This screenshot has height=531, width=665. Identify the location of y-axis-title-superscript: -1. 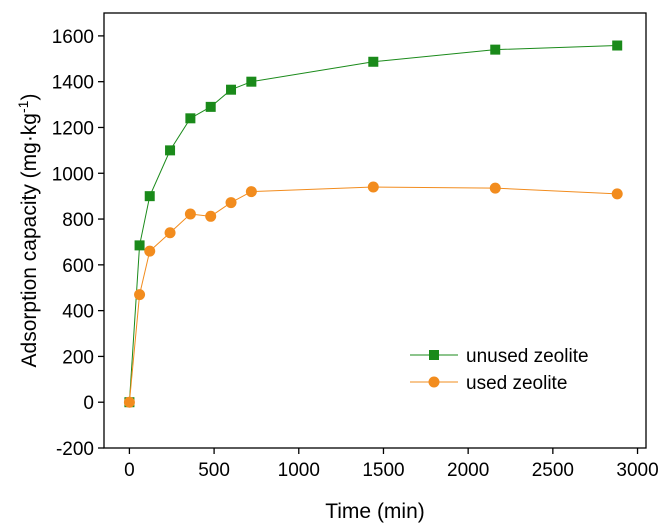
(23, 106).